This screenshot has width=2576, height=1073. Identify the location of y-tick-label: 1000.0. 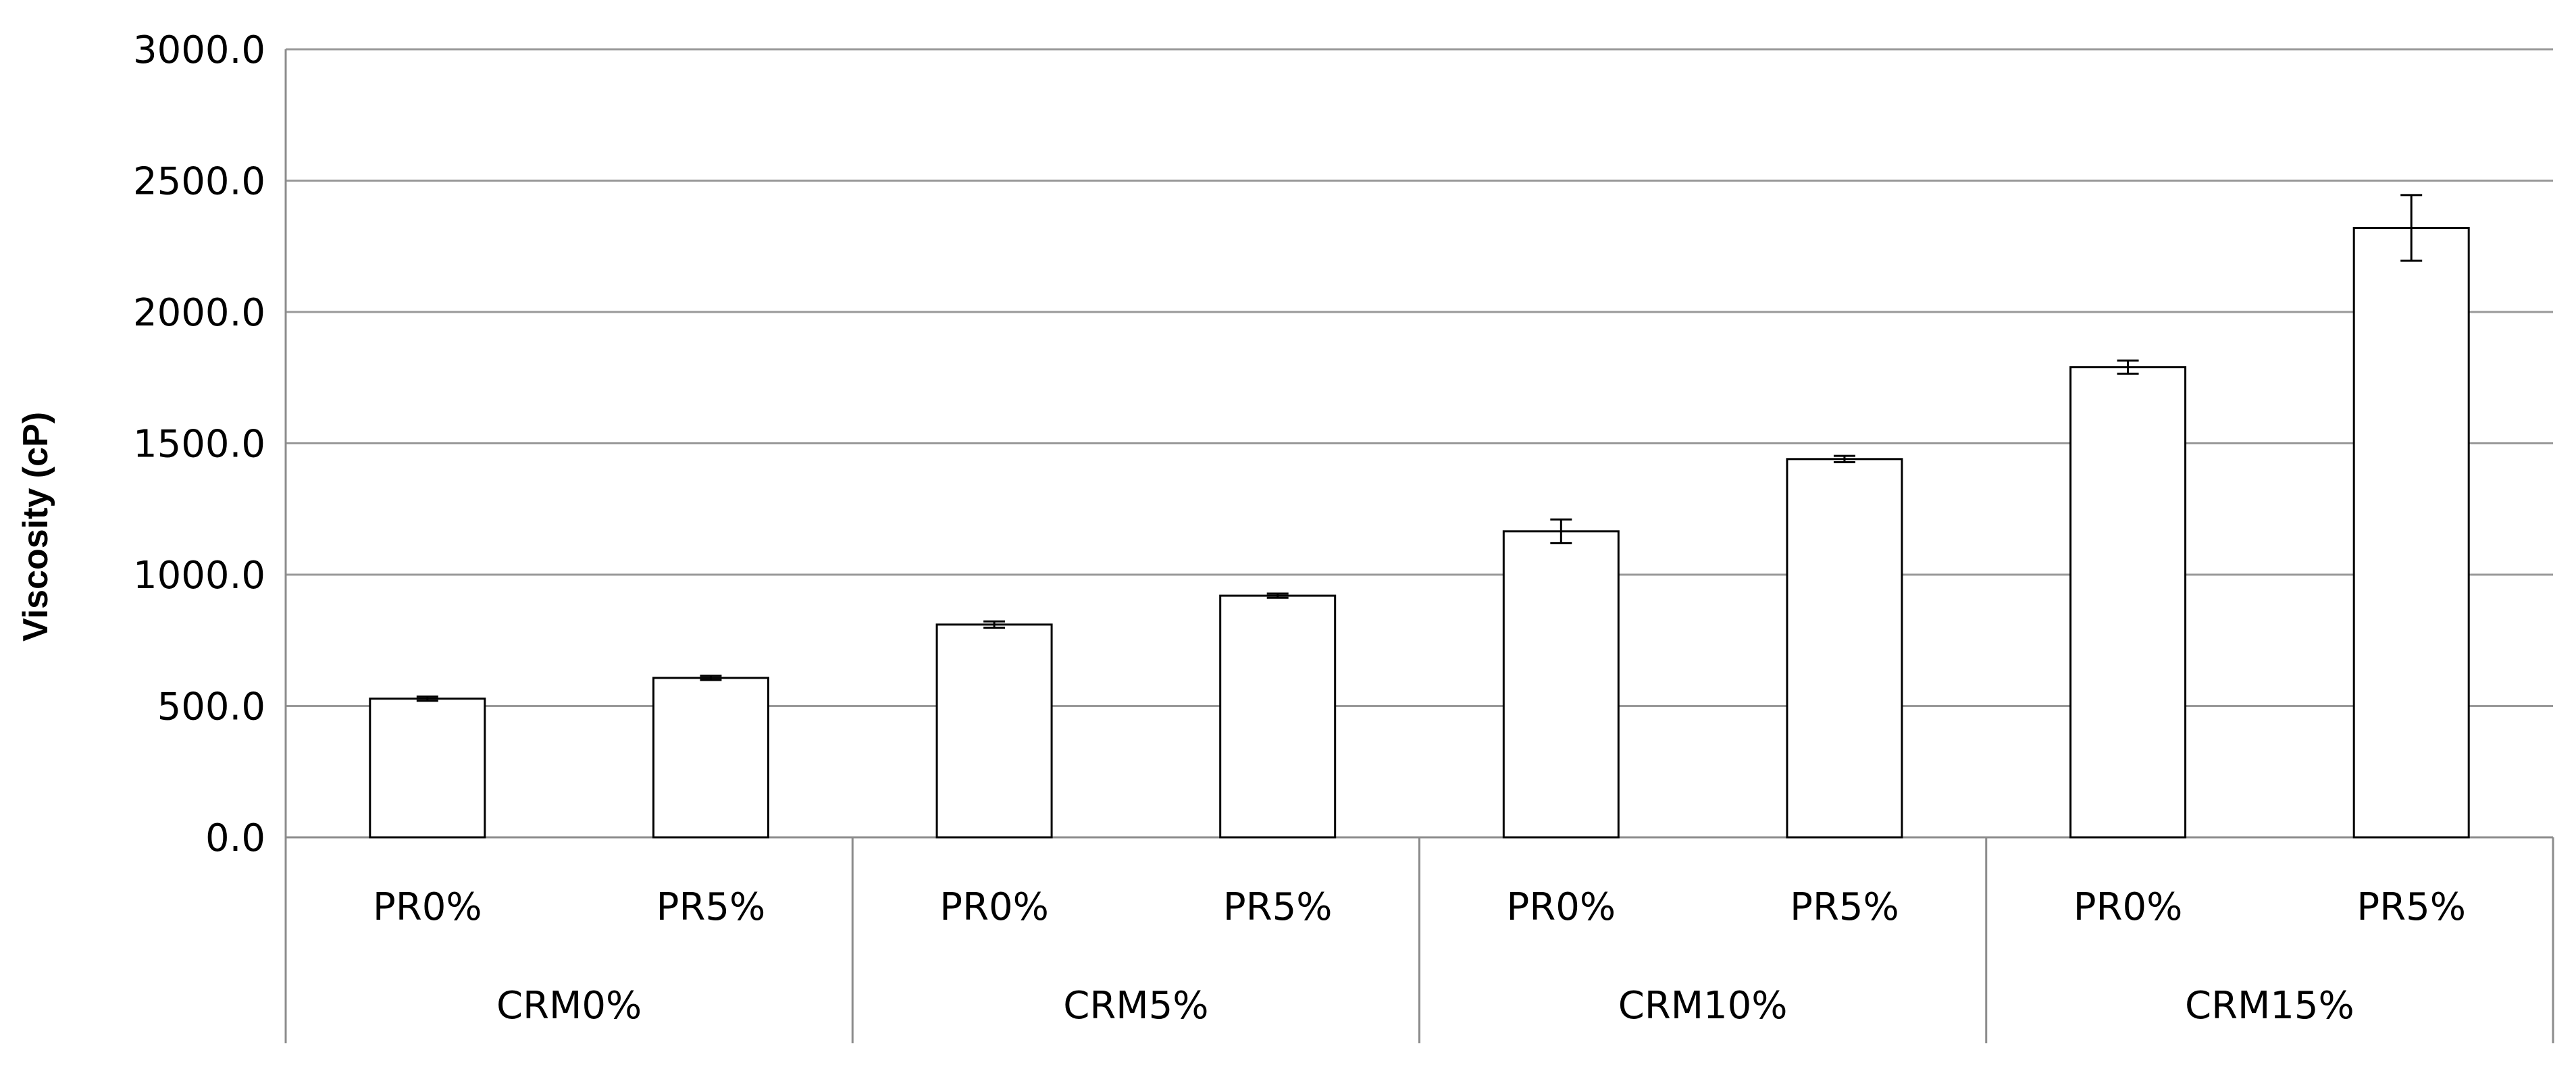
(199, 576).